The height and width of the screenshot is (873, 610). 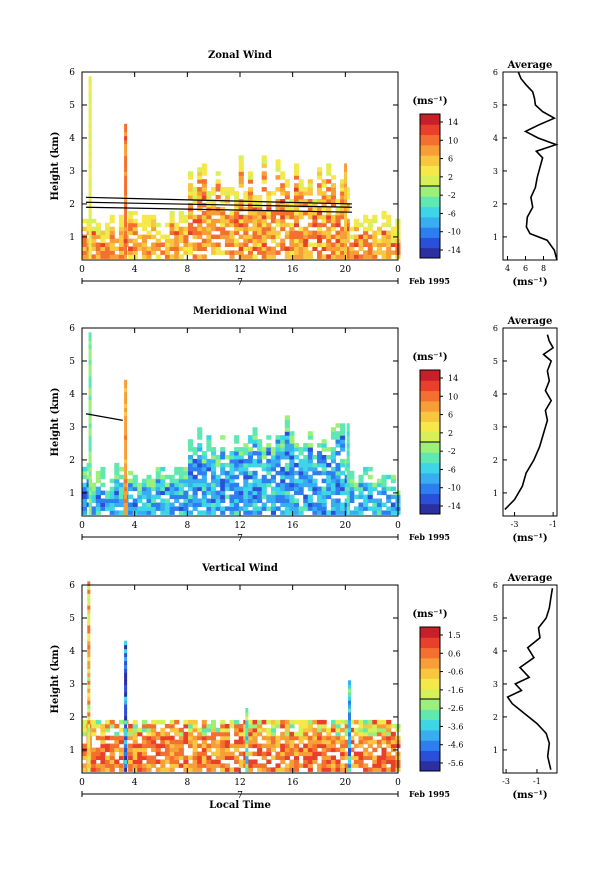 What do you see at coordinates (455, 726) in the screenshot?
I see `colorbar-tick-label: -3.6` at bounding box center [455, 726].